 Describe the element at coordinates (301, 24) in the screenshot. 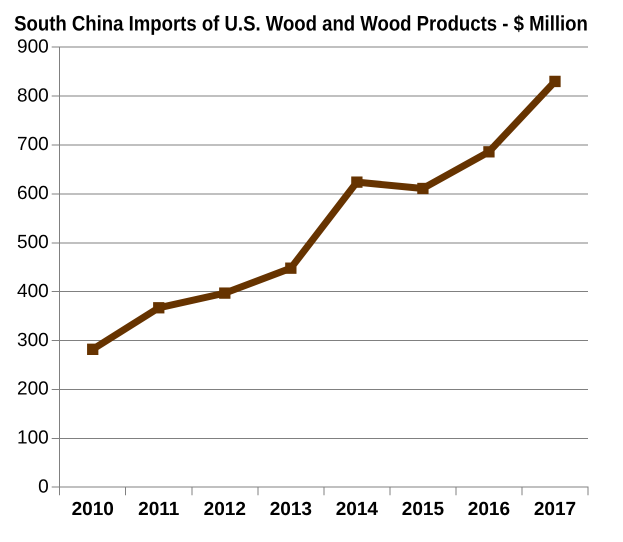

I see `chart-title: South China Imports of U.S. Wood and Wood Products - $ Million` at that location.